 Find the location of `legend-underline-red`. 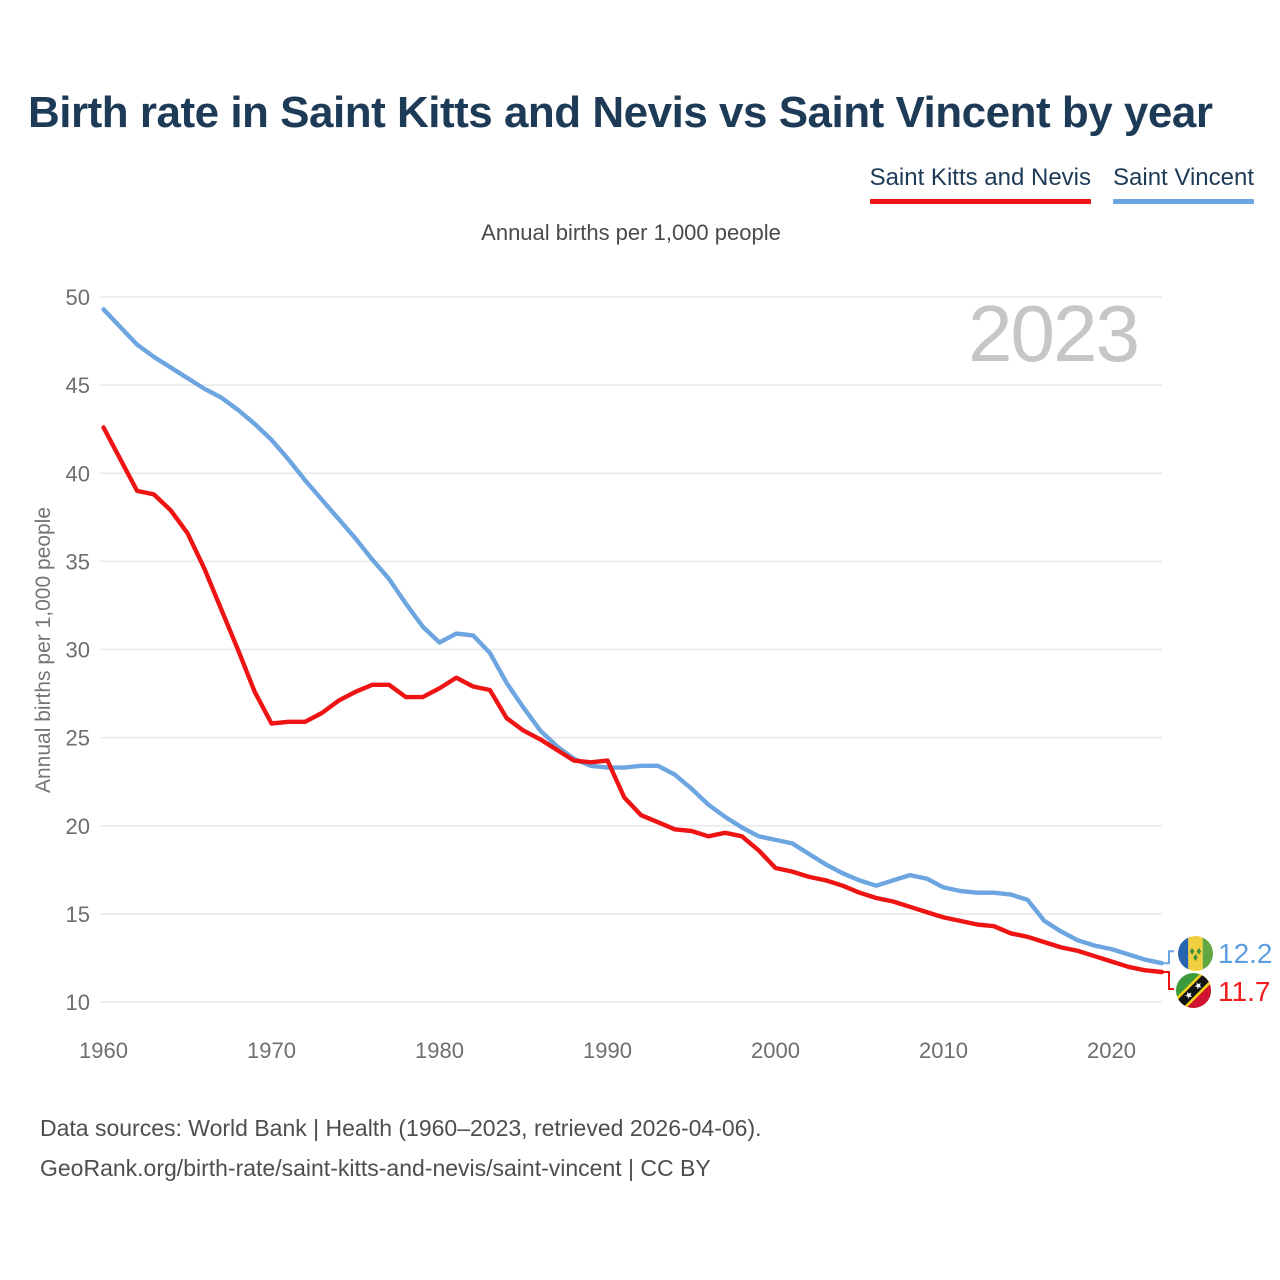

legend-underline-red is located at coordinates (980, 201).